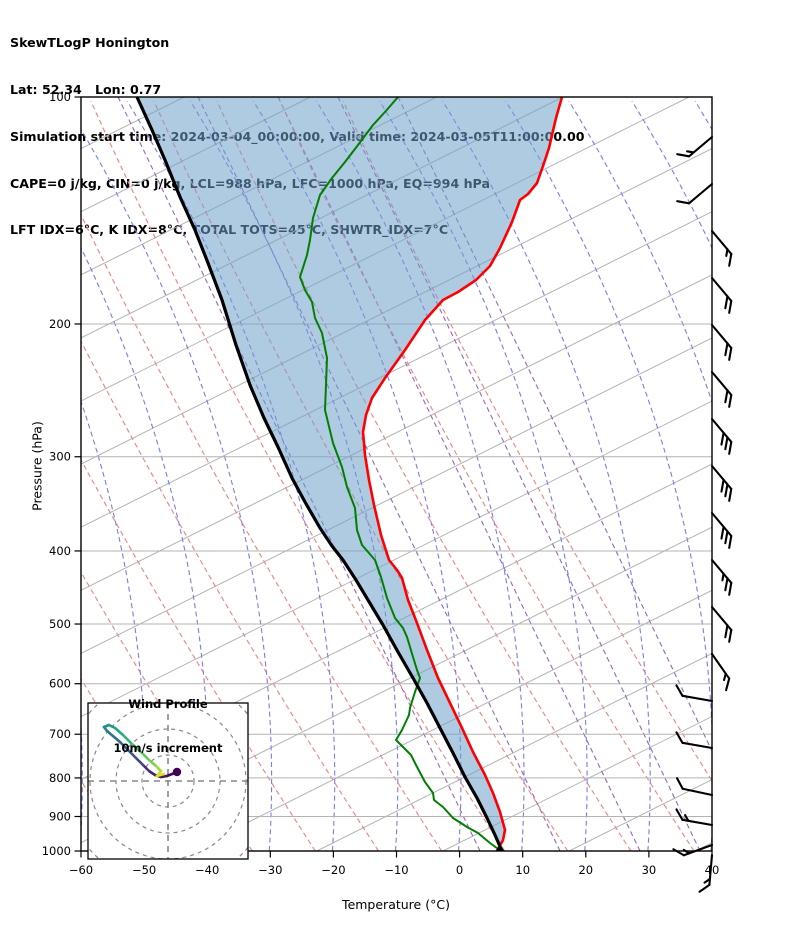 This screenshot has height=937, width=794. I want to click on y-tick-label: 400, so click(60, 551).